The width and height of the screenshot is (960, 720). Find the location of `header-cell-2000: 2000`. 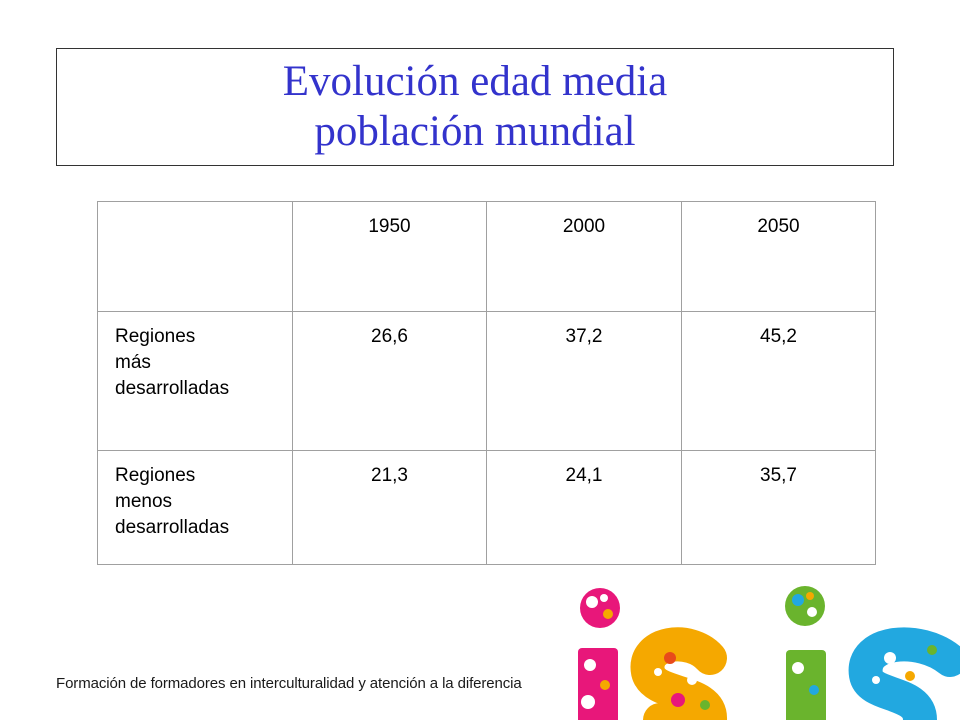

header-cell-2000: 2000 is located at coordinates (584, 256).